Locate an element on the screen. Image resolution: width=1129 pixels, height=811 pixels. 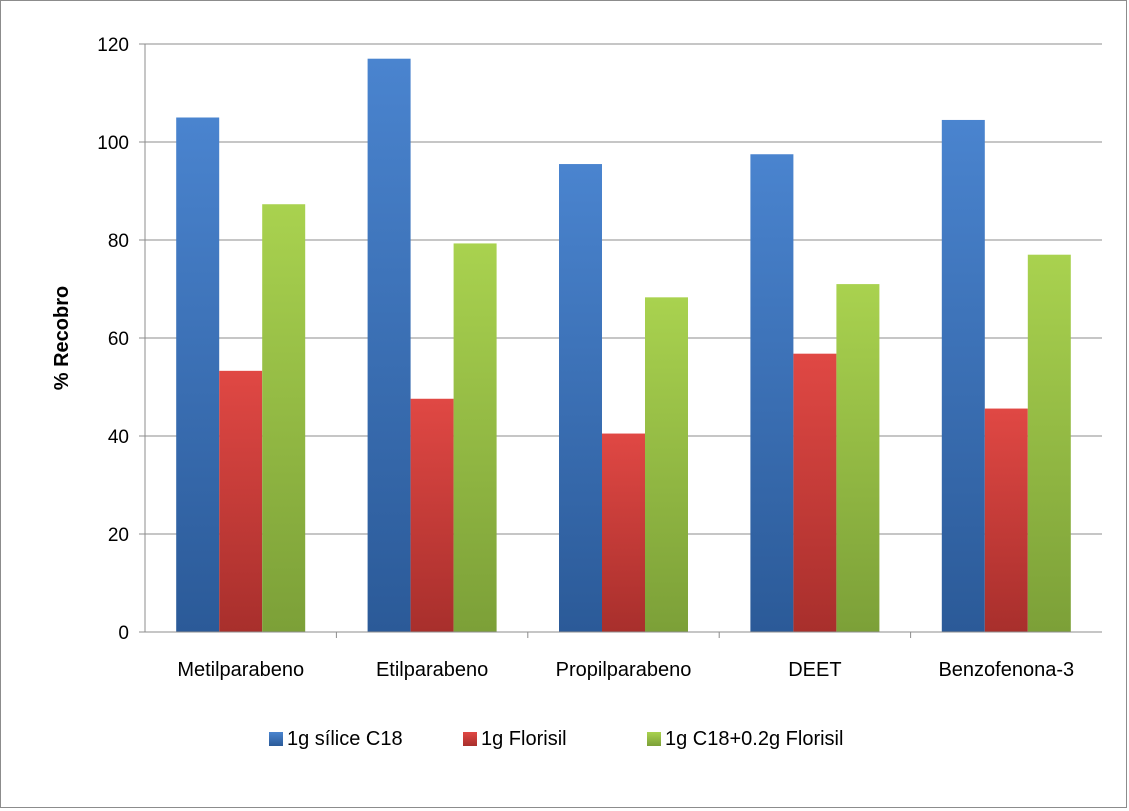
x-category-label: Propilparabeno is located at coordinates (624, 670).